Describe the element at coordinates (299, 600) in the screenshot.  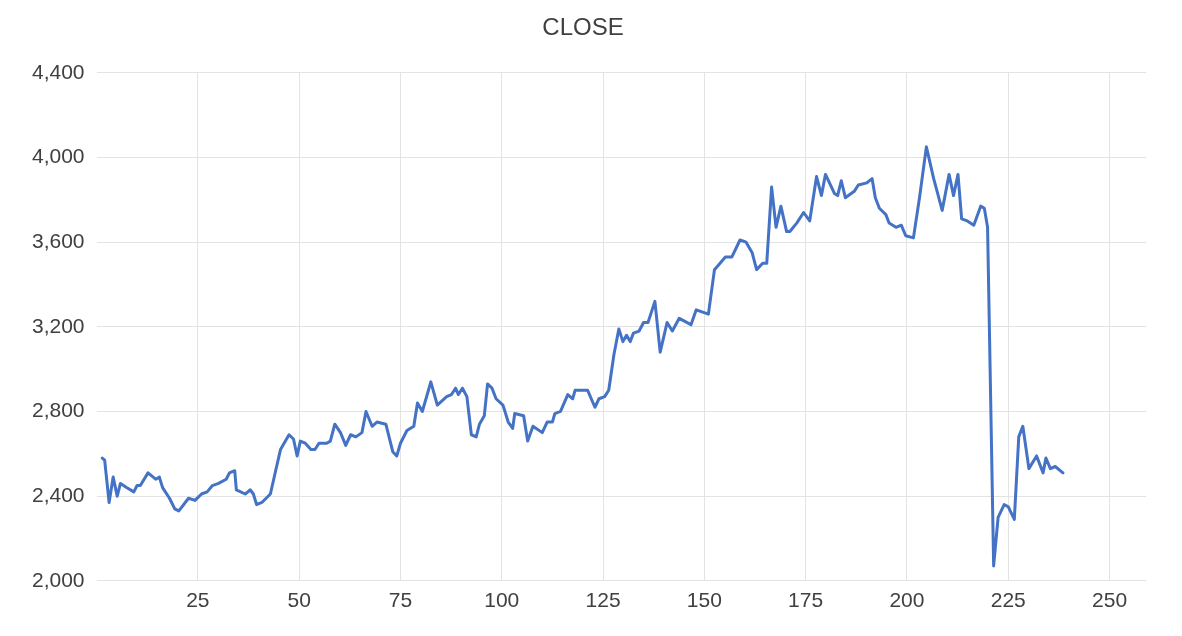
I see `x-tick-label: 50` at that location.